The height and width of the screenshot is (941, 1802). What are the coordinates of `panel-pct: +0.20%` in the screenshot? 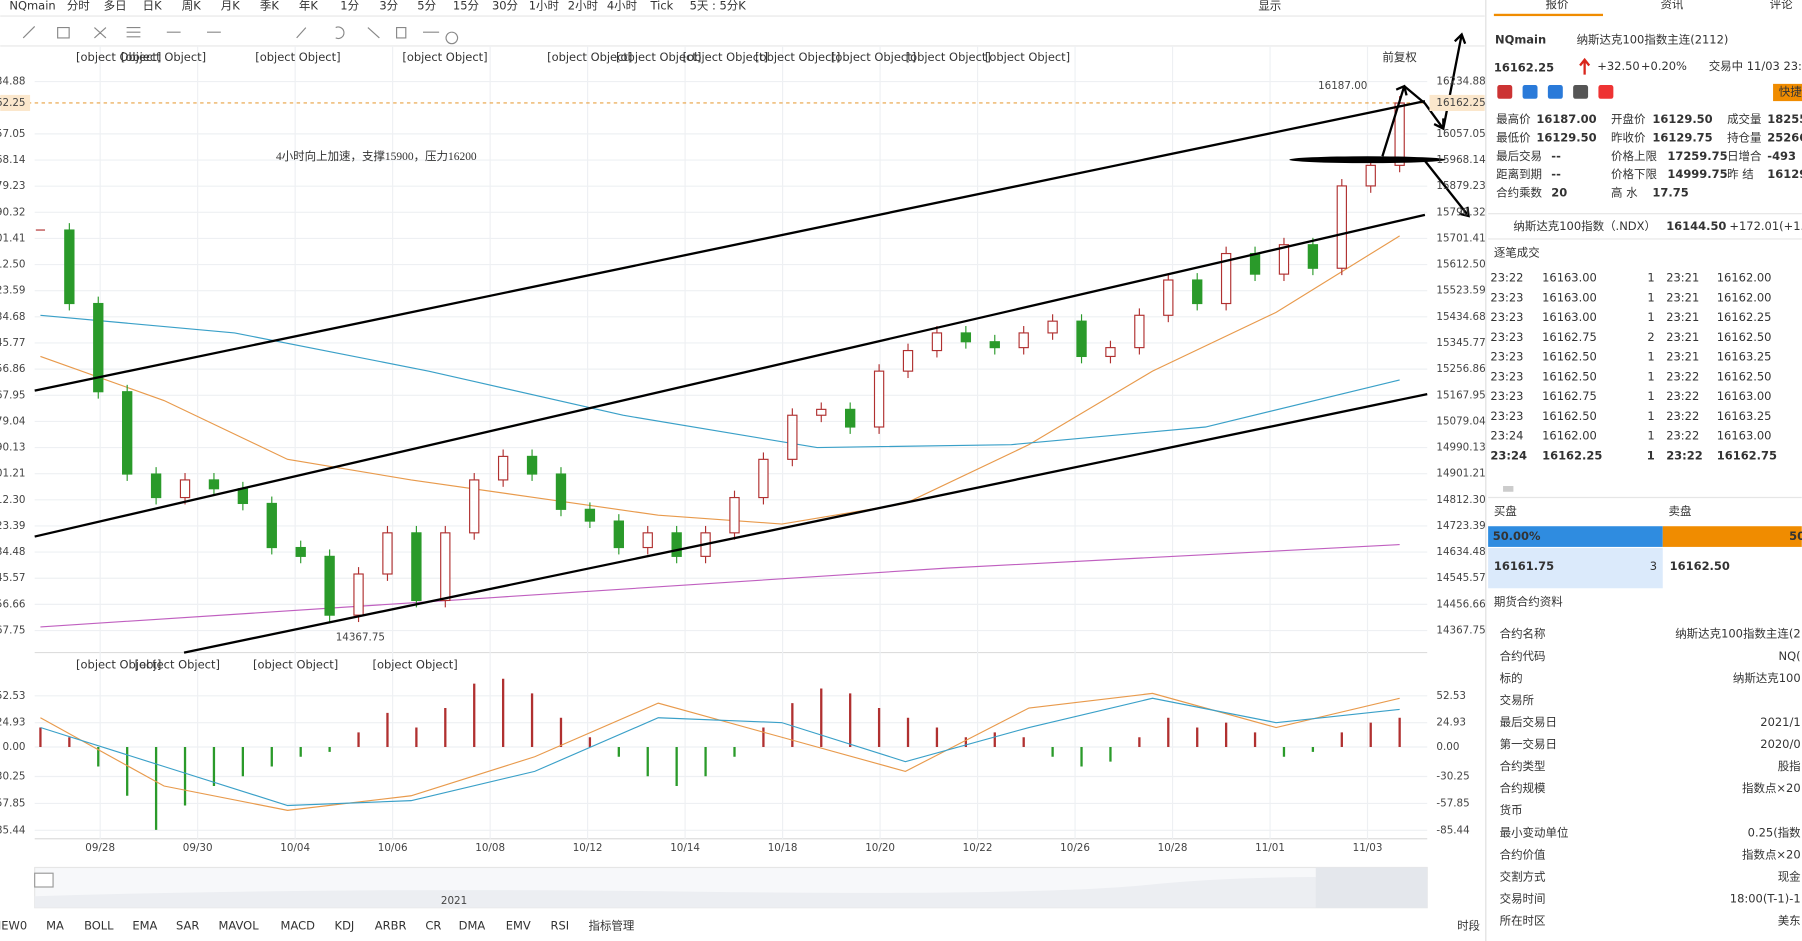 It's located at (1664, 66).